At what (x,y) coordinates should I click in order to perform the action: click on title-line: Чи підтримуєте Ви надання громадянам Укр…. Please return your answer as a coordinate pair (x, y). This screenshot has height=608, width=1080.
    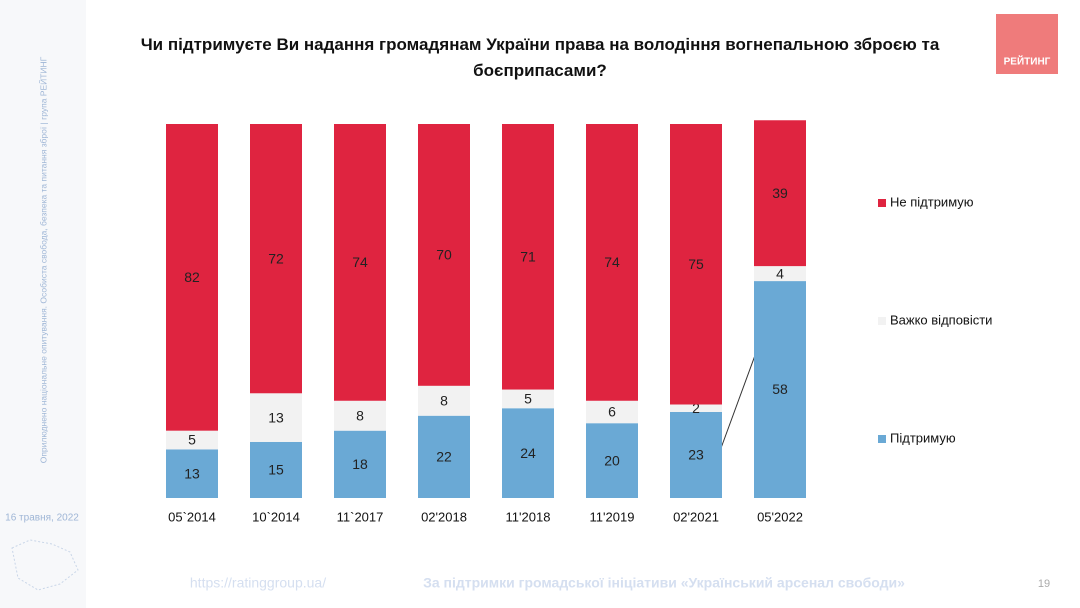
    Looking at the image, I should click on (540, 44).